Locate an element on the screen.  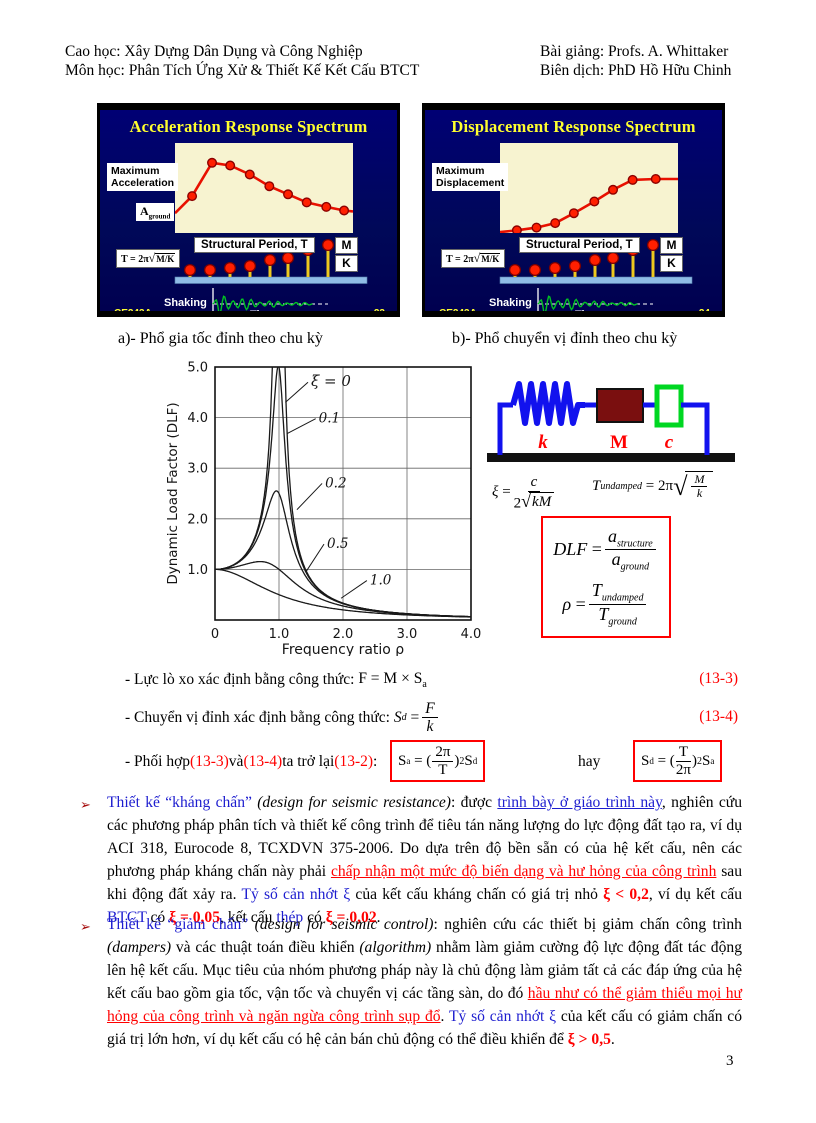
svg-text: ξ = 0 is located at coordinates (331, 381).